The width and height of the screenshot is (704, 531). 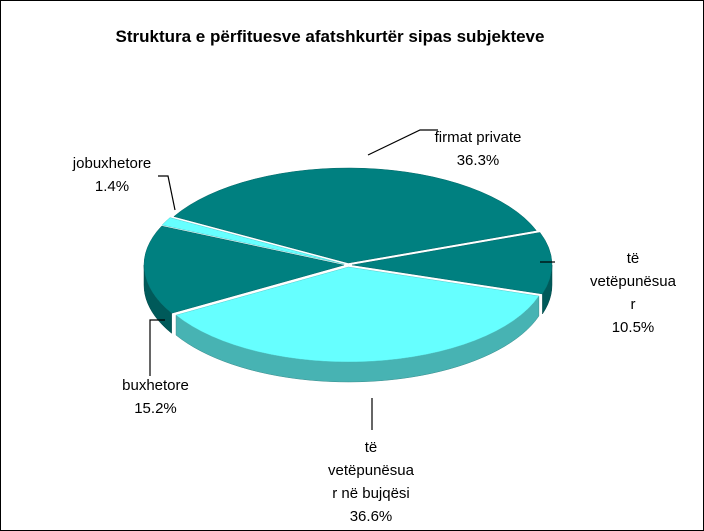 What do you see at coordinates (112, 186) in the screenshot?
I see `value-label: 1.4%` at bounding box center [112, 186].